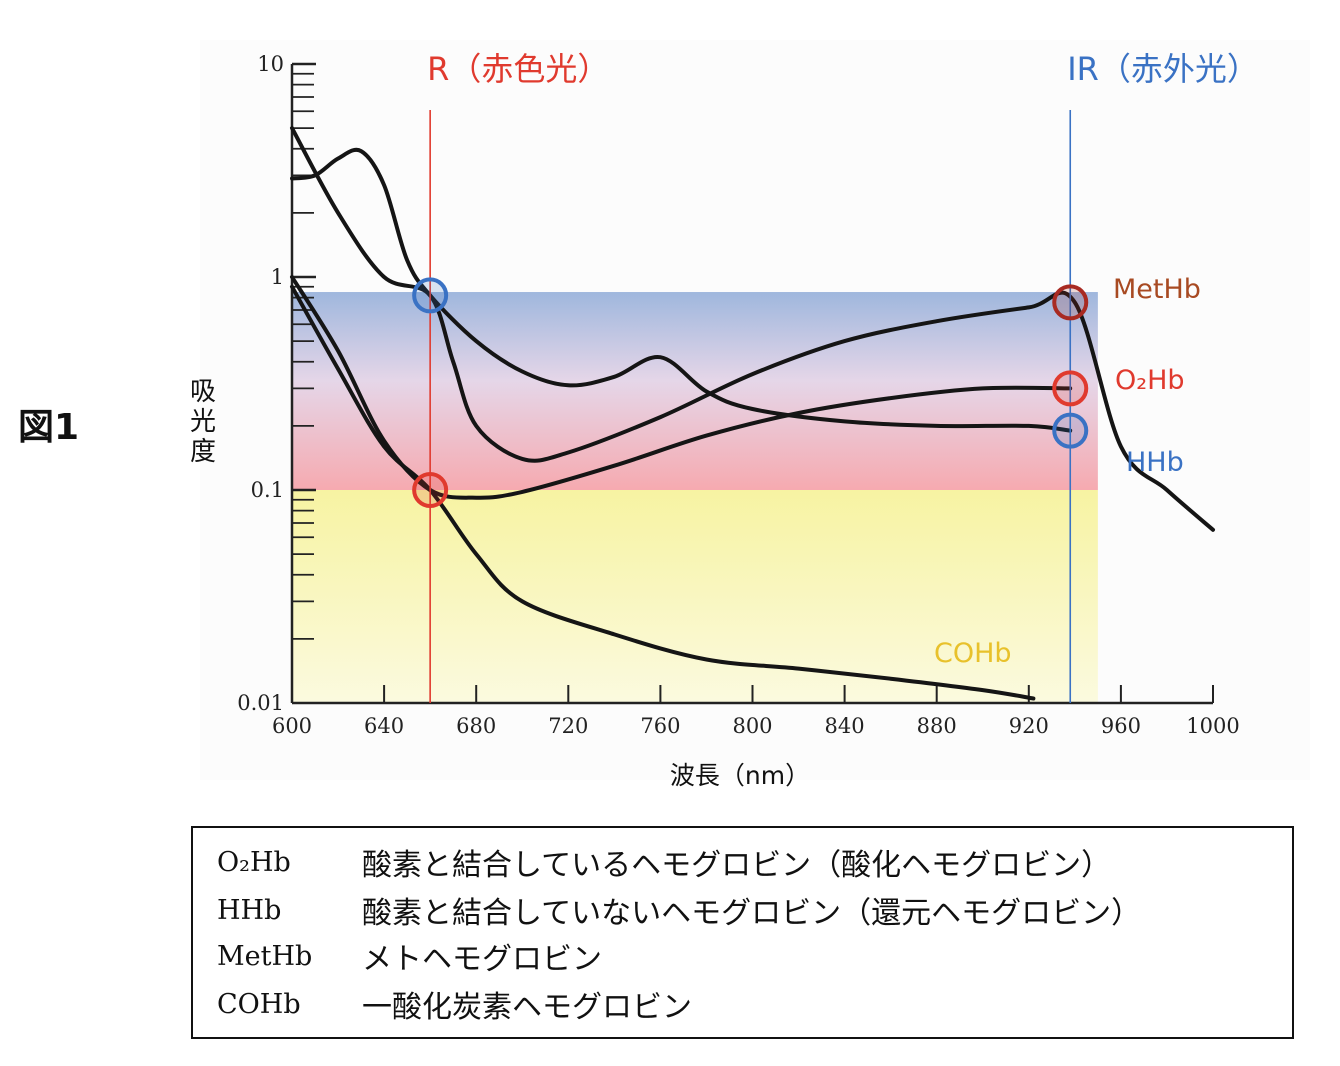 Image resolution: width=1340 pixels, height=1066 pixels. What do you see at coordinates (254, 862) in the screenshot?
I see `legend-abbr: O₂Hb` at bounding box center [254, 862].